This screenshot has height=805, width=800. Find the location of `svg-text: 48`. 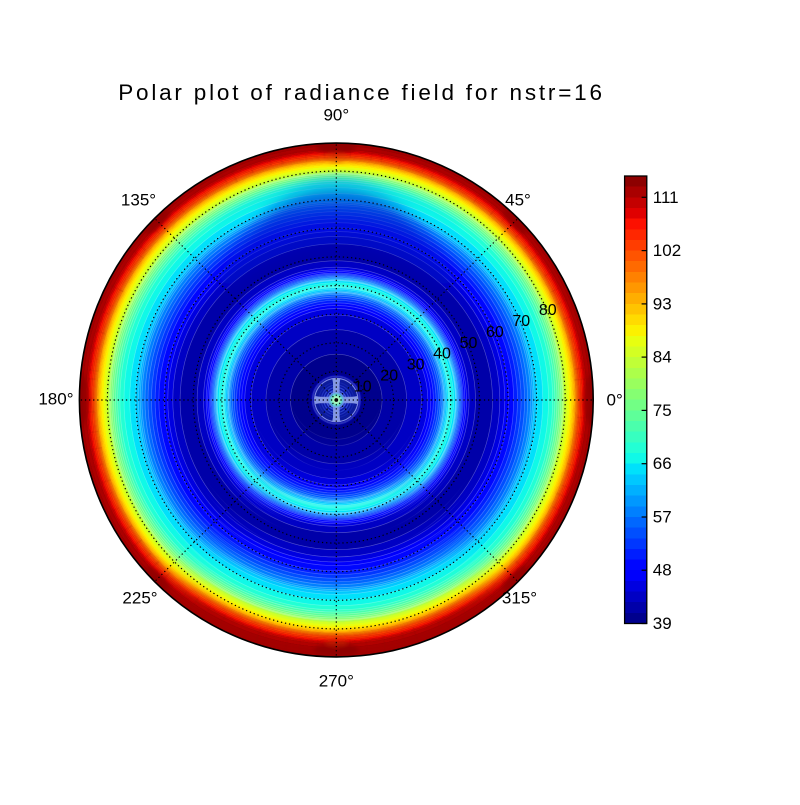

svg-text: 48 is located at coordinates (662, 570).